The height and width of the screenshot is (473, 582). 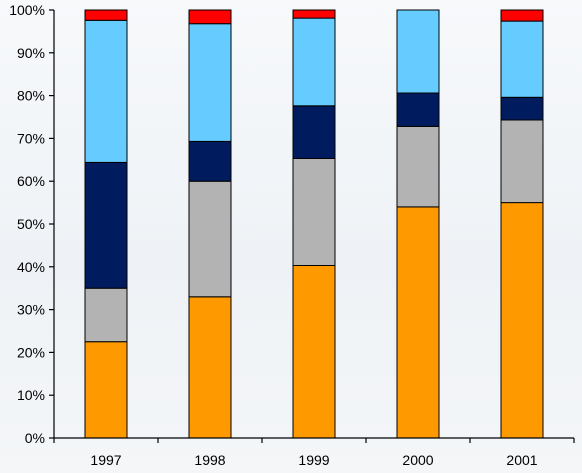 I want to click on bar-group-1997, so click(x=106, y=224).